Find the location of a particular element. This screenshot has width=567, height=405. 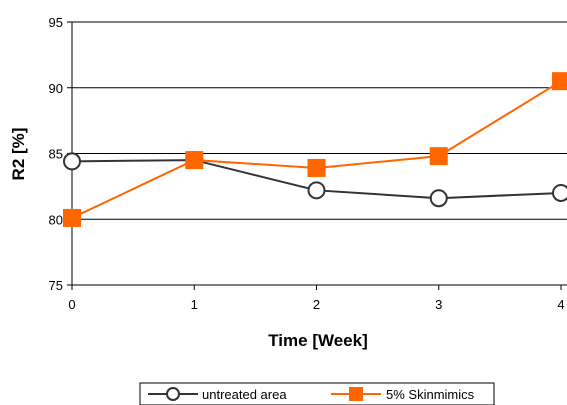

legend: untreated area 5% Skinmimics is located at coordinates (317, 393).